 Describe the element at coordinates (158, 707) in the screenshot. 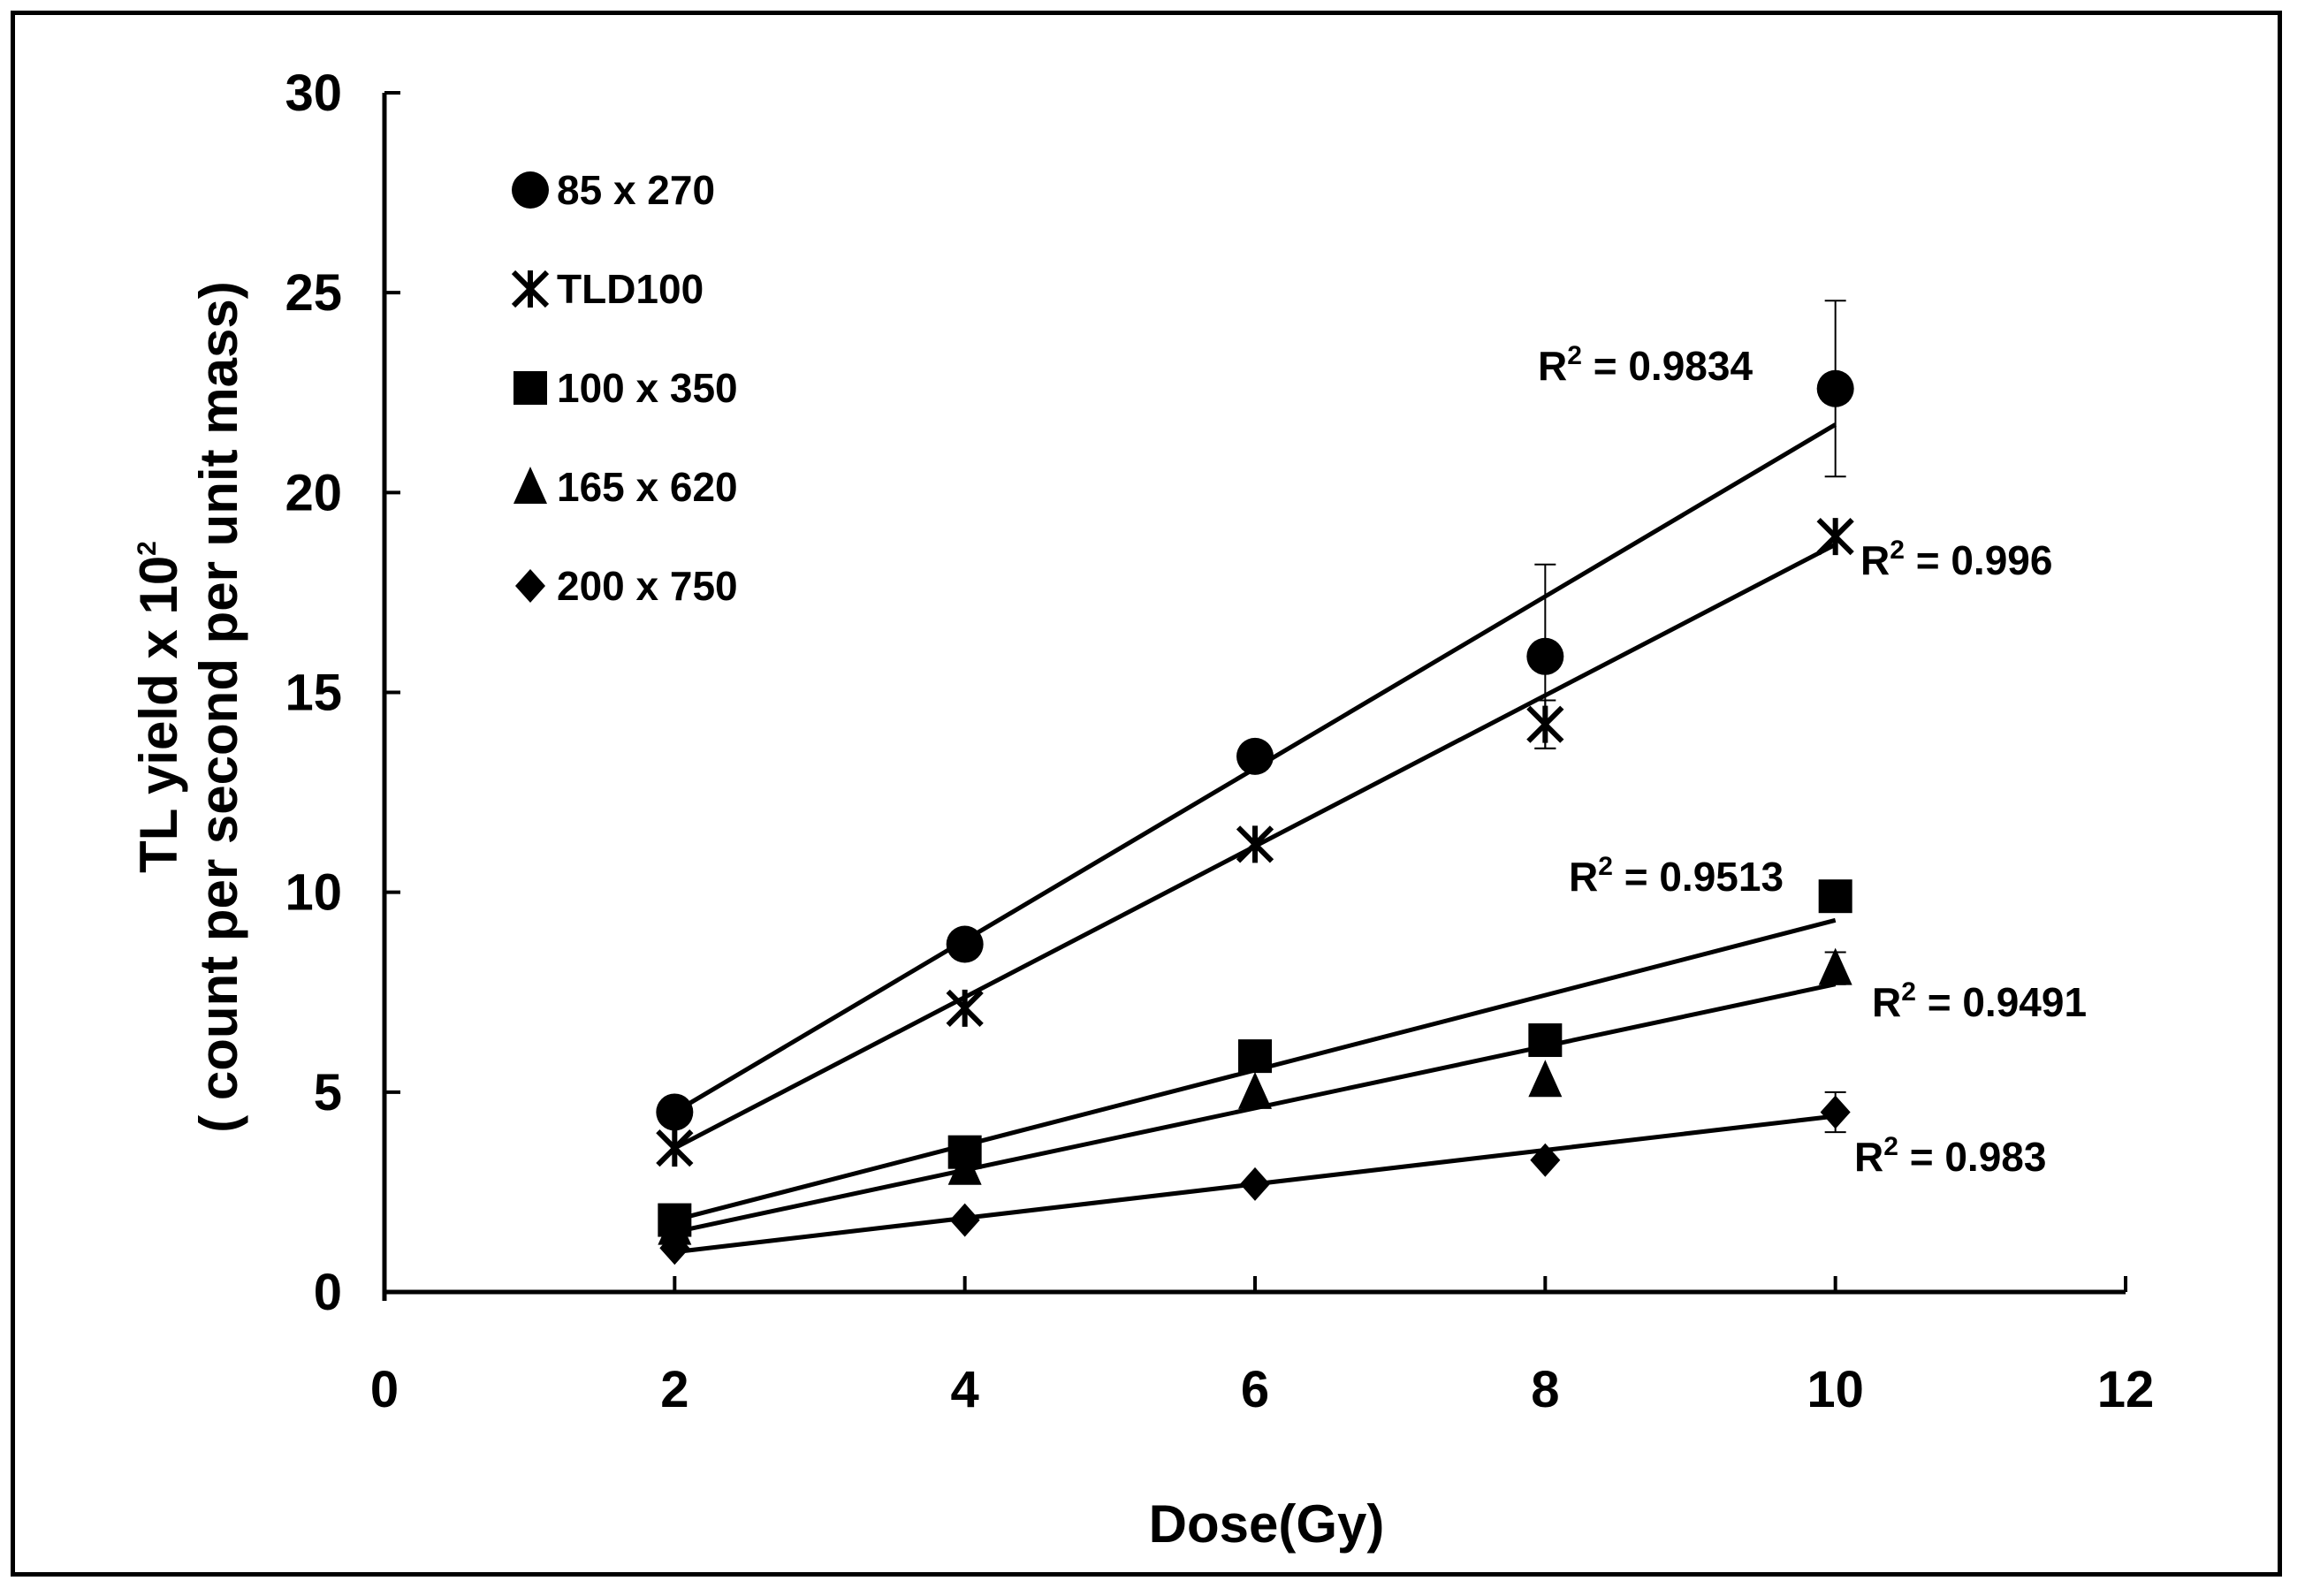

I see `y-axis-title-line1: TL yield x 102` at that location.